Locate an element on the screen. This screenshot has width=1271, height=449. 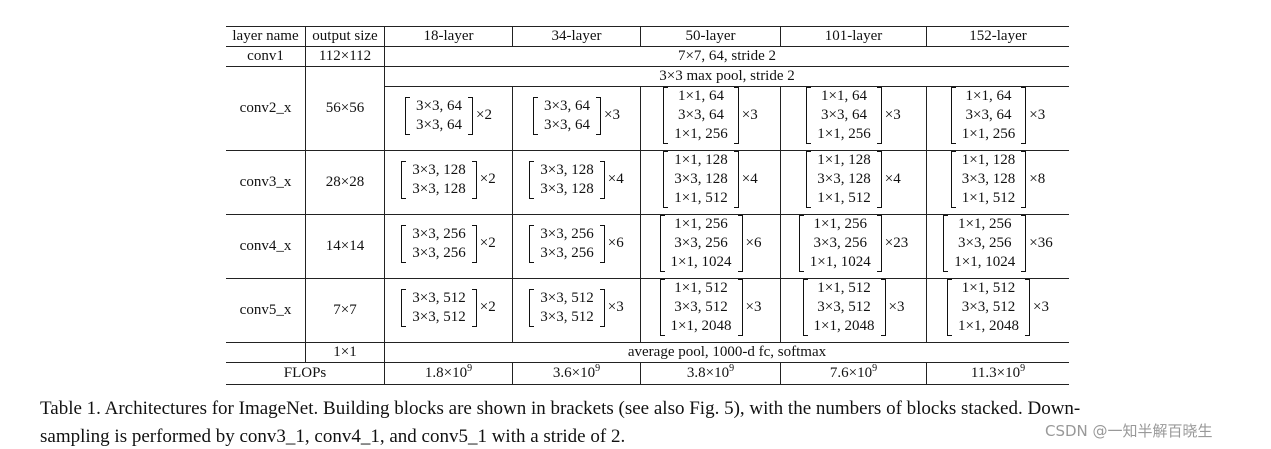
watermark: CSDN @一知半解百晓生 is located at coordinates (1129, 431).